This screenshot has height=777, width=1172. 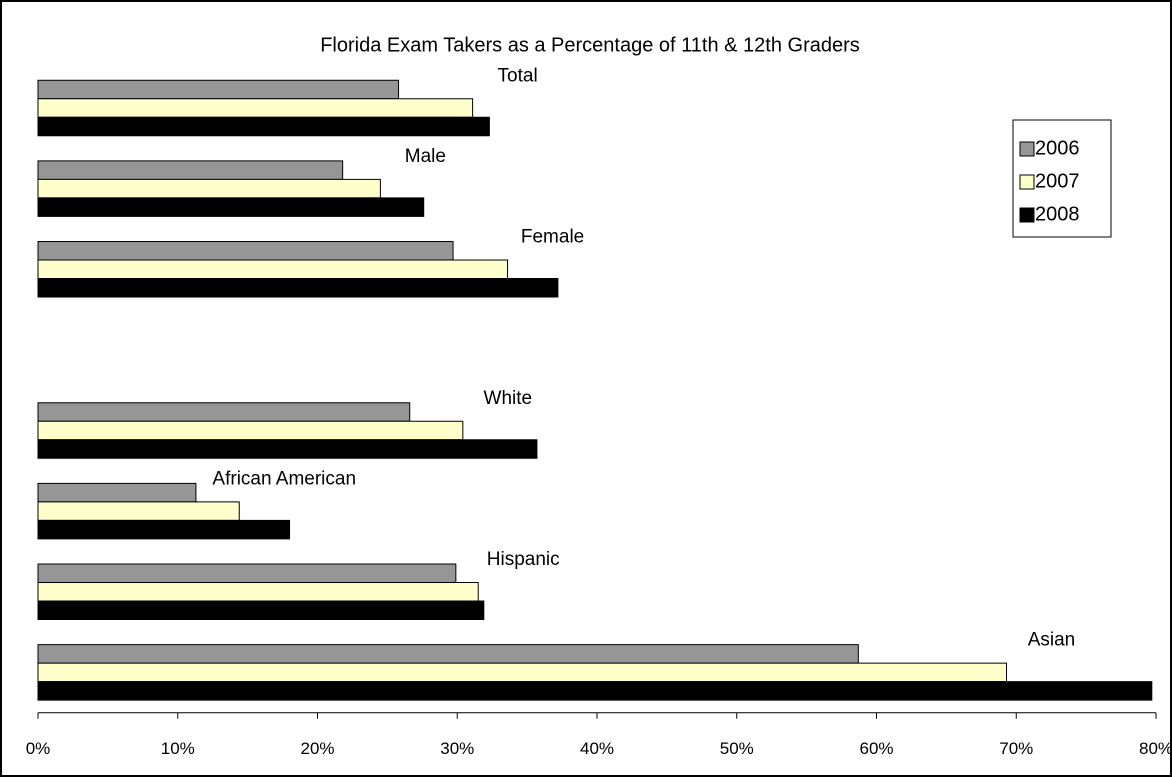 I want to click on legend-label: 2008, so click(x=1057, y=214).